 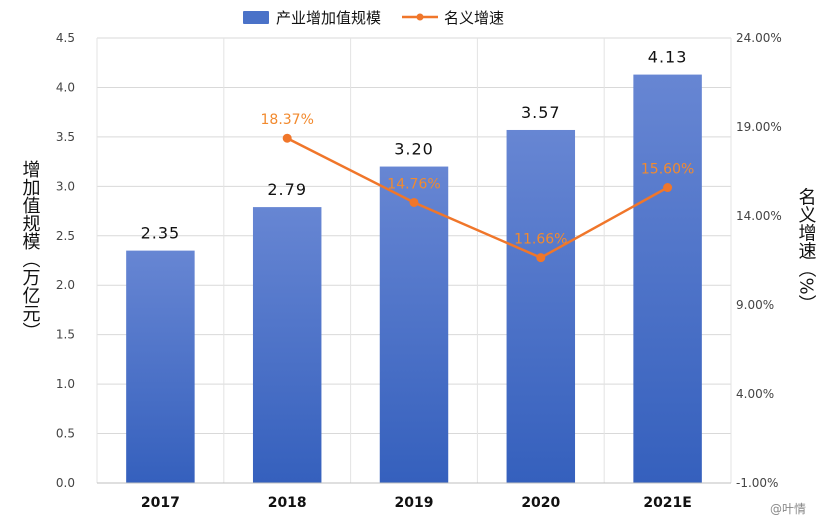 What do you see at coordinates (65, 137) in the screenshot?
I see `y-tick-label: 3.5` at bounding box center [65, 137].